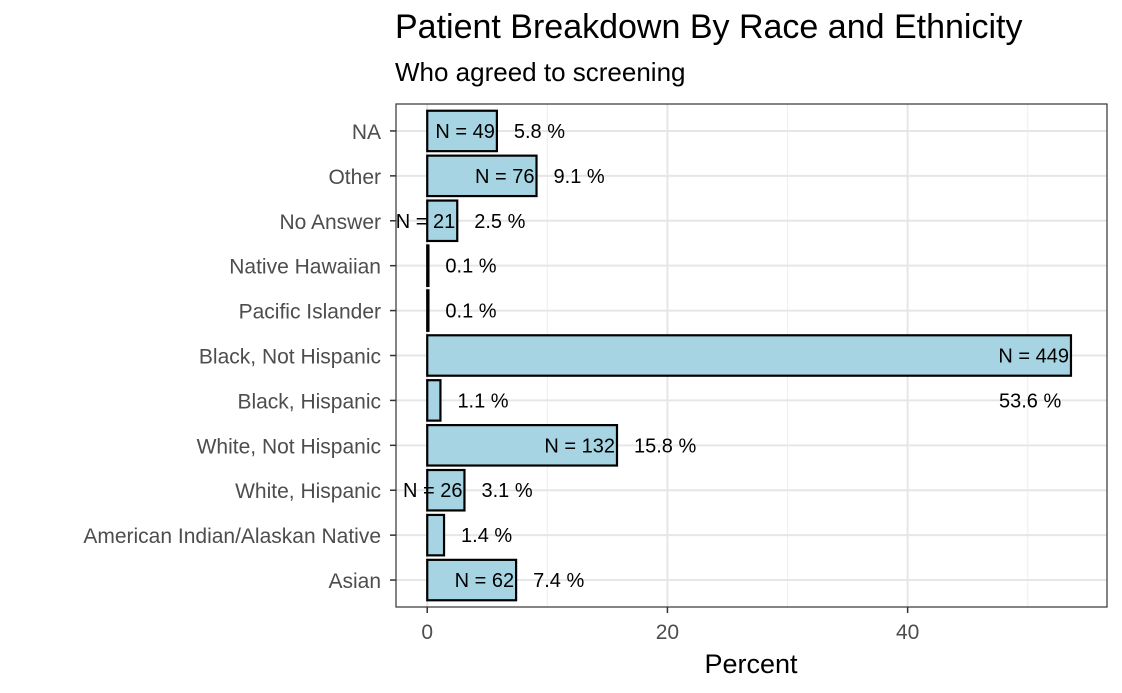  I want to click on bar-percent-label: 1.1 %, so click(482, 401).